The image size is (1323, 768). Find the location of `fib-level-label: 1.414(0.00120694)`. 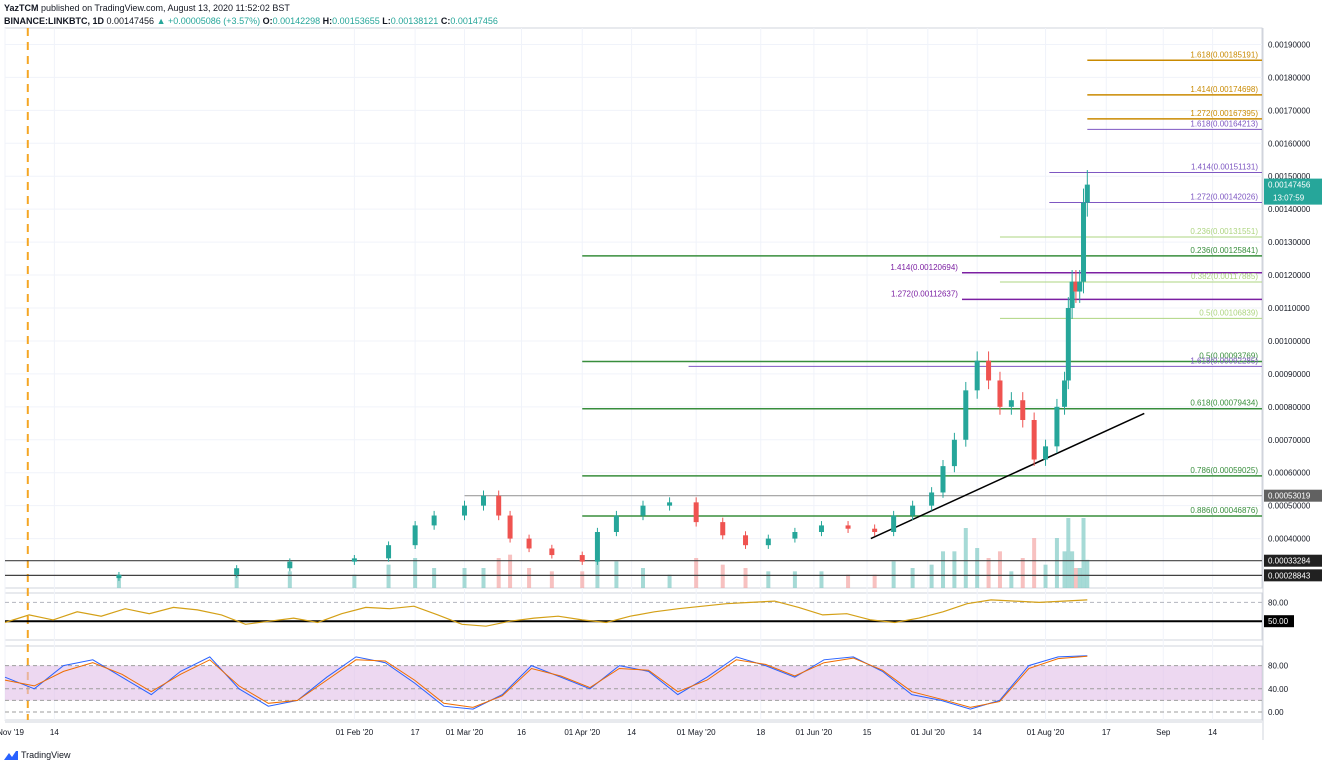

fib-level-label: 1.414(0.00120694) is located at coordinates (924, 267).